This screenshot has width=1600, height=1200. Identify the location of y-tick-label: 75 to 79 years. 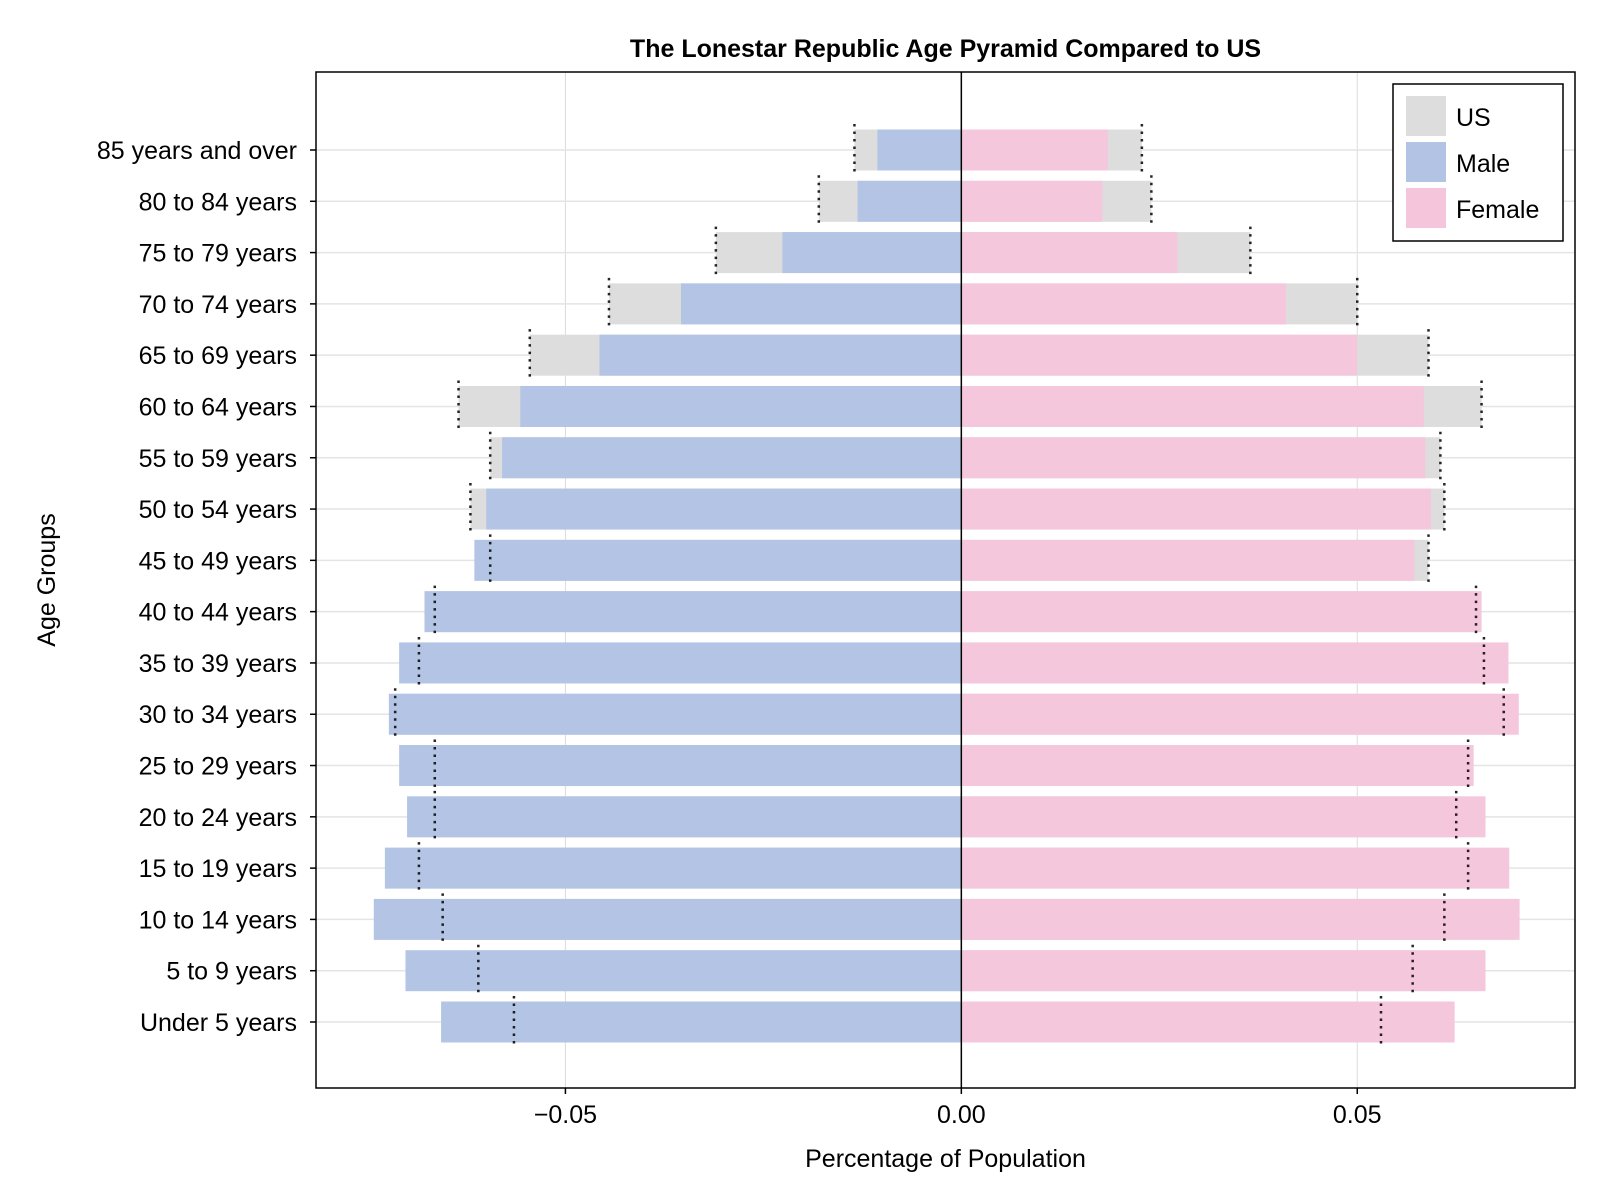
(218, 254).